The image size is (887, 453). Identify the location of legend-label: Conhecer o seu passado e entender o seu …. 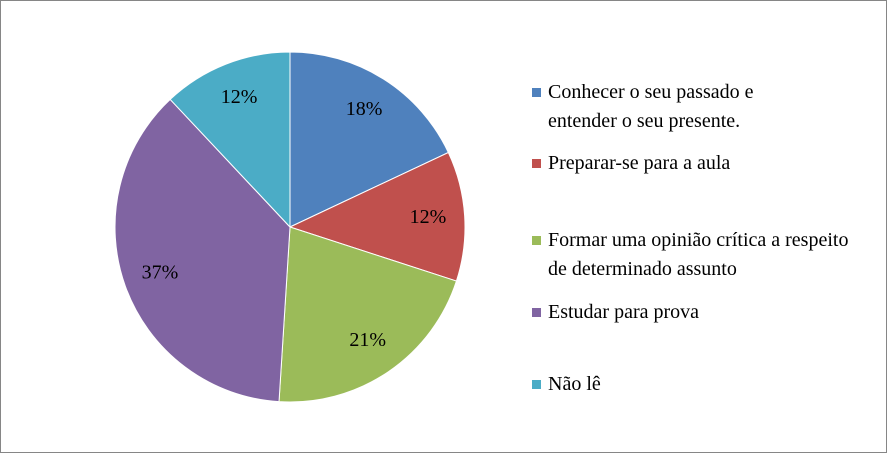
(651, 106).